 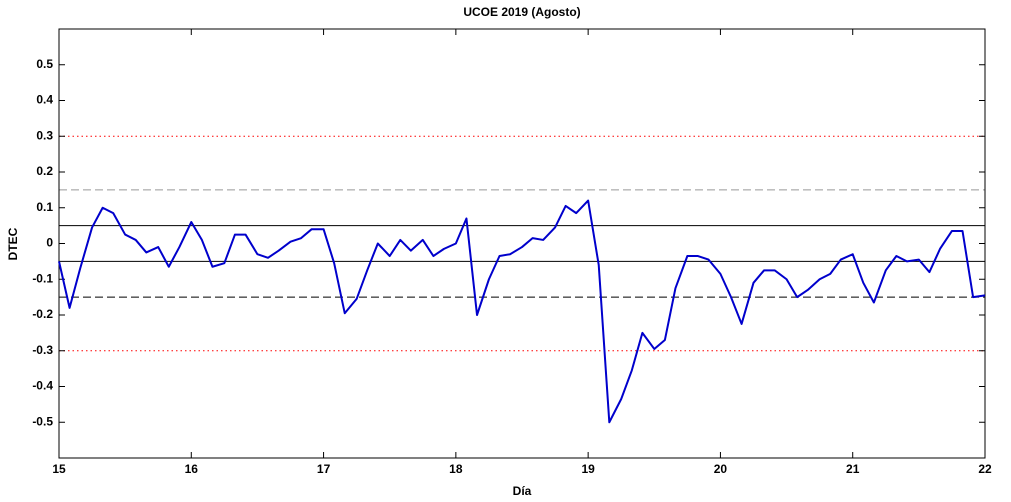 What do you see at coordinates (59, 469) in the screenshot?
I see `x-tick-label: 15` at bounding box center [59, 469].